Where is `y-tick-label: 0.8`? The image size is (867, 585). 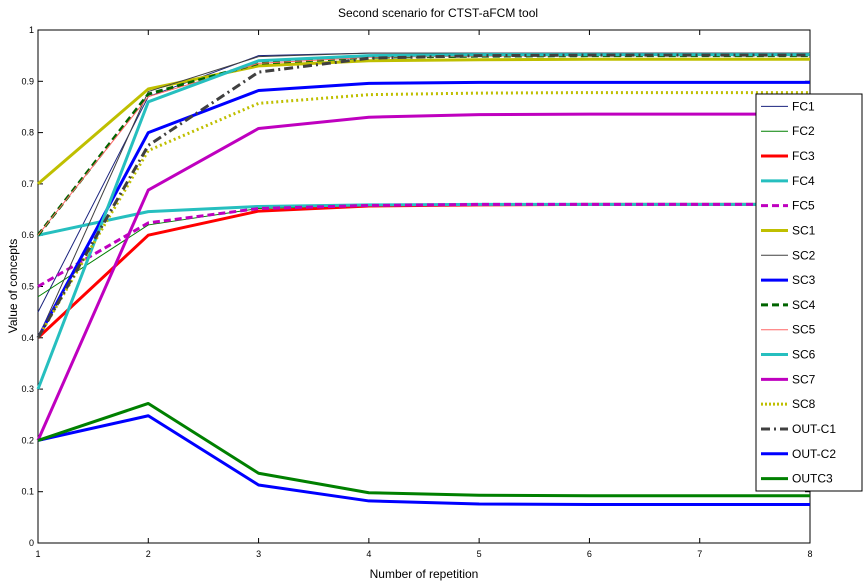
y-tick-label: 0.8 is located at coordinates (27, 133).